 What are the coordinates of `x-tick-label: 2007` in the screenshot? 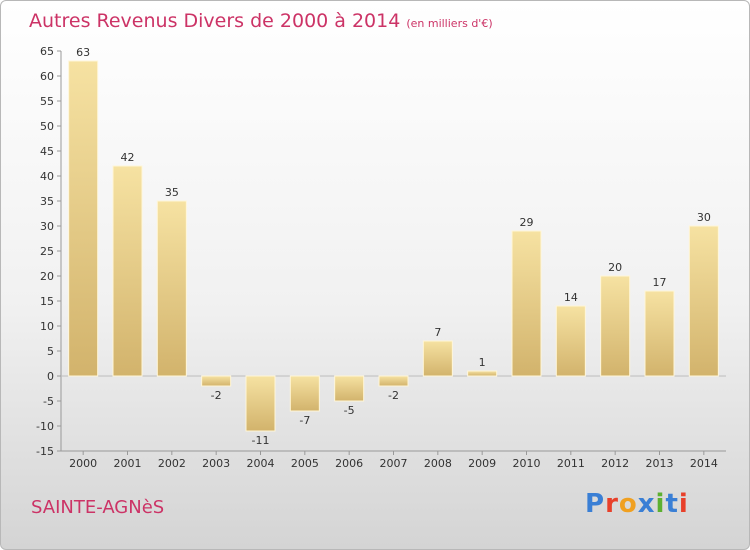 It's located at (394, 463).